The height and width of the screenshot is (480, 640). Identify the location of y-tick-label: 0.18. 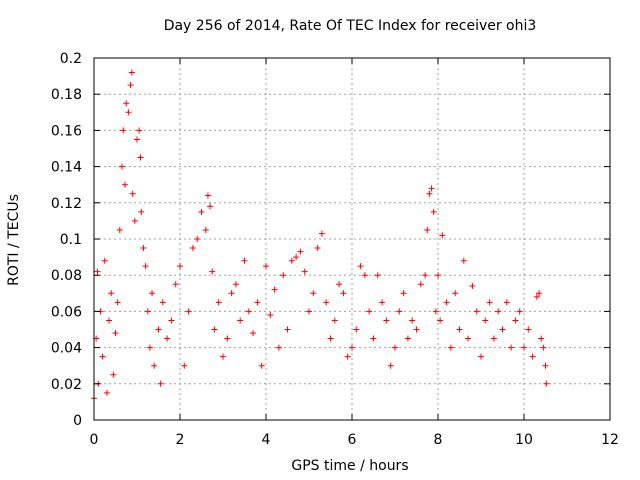
(66, 95).